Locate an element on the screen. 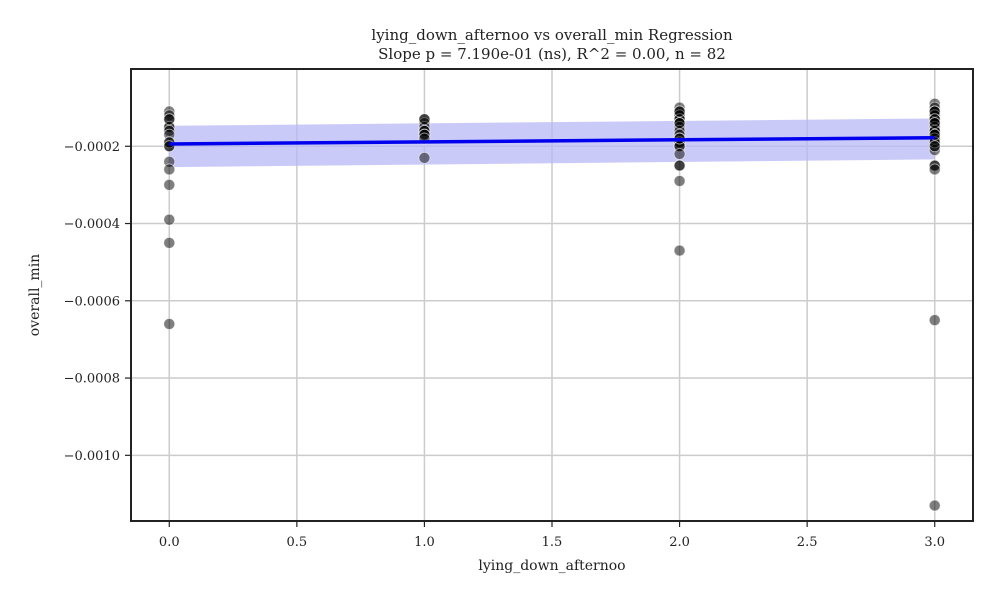  x-tick-label: 0.5 is located at coordinates (297, 542).